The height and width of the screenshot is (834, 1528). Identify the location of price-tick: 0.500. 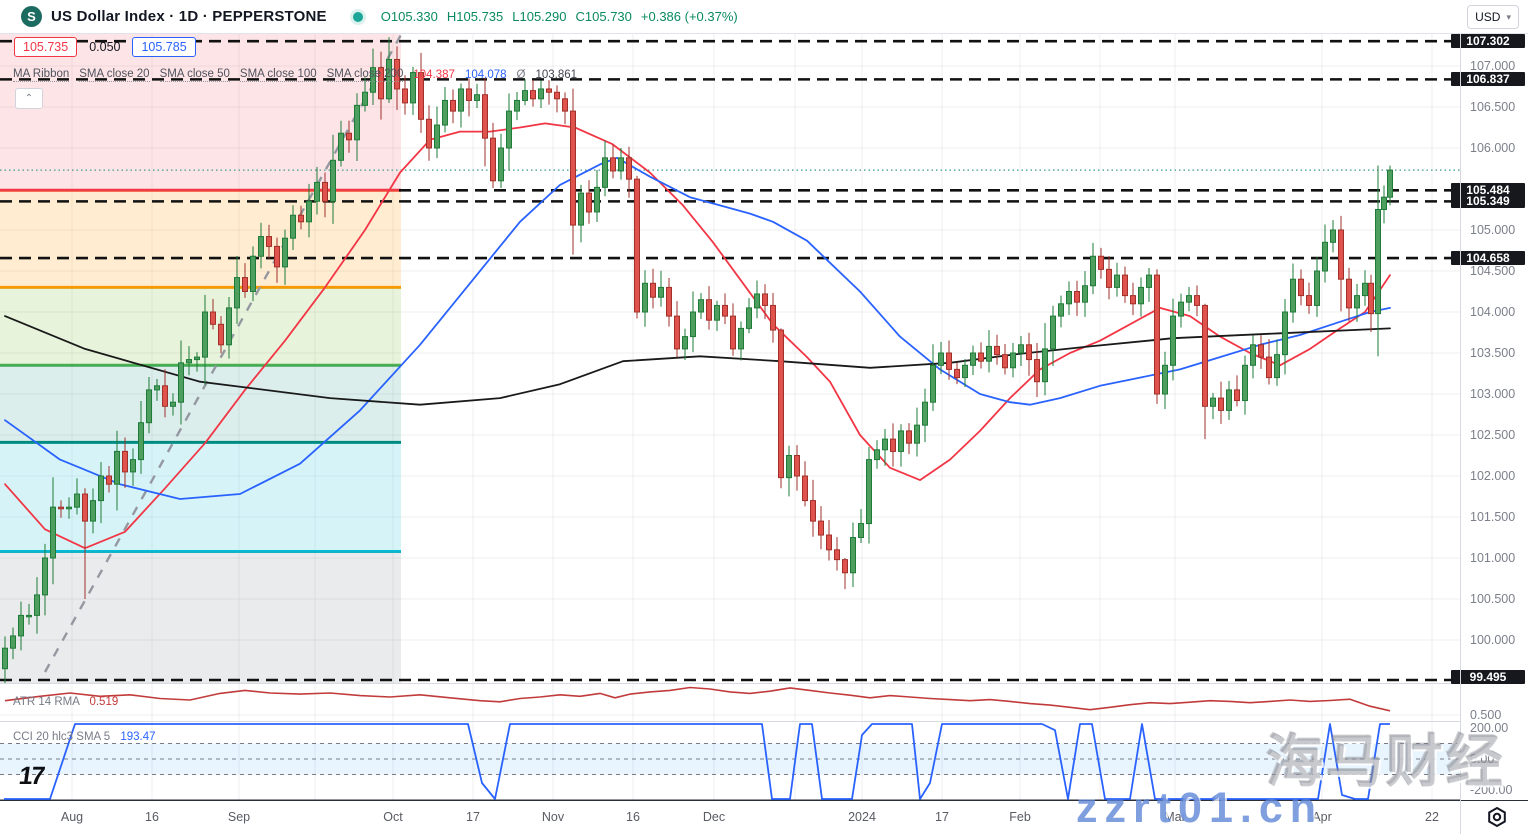
(1486, 715).